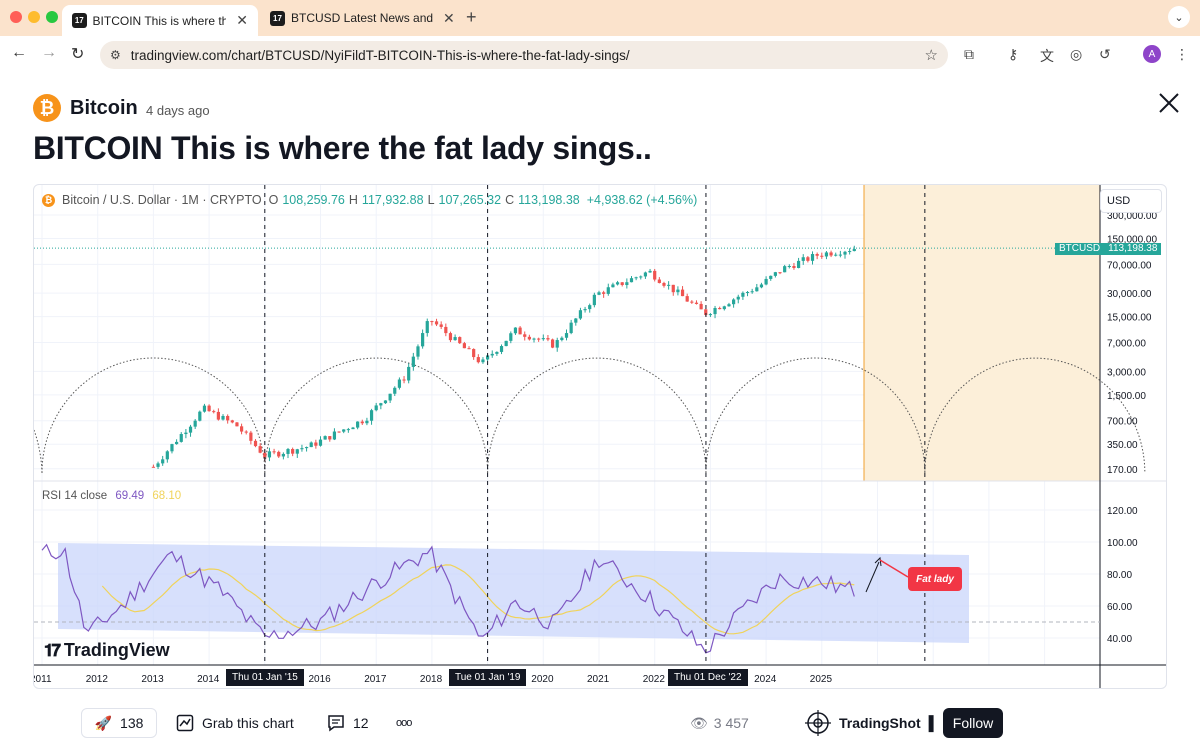  Describe the element at coordinates (353, 200) in the screenshot. I see `high-letter: H` at that location.